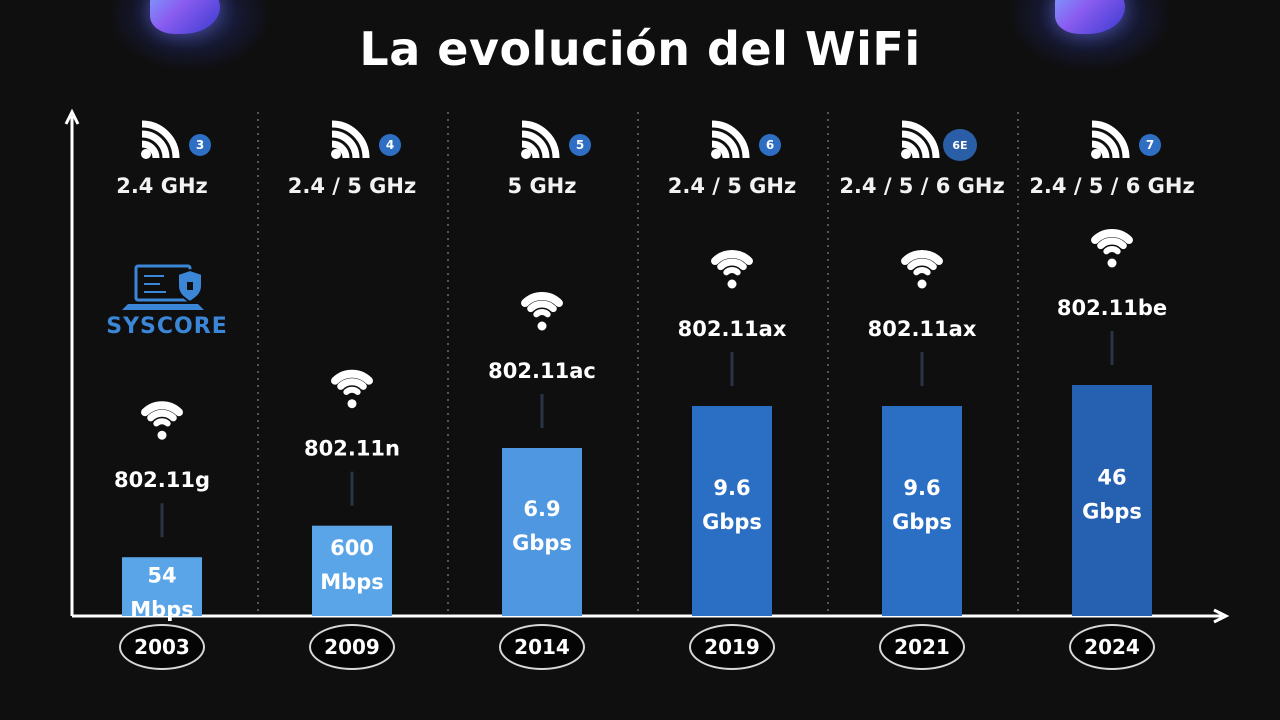 Image resolution: width=1280 pixels, height=720 pixels. Describe the element at coordinates (162, 647) in the screenshot. I see `year-label: 2003` at that location.